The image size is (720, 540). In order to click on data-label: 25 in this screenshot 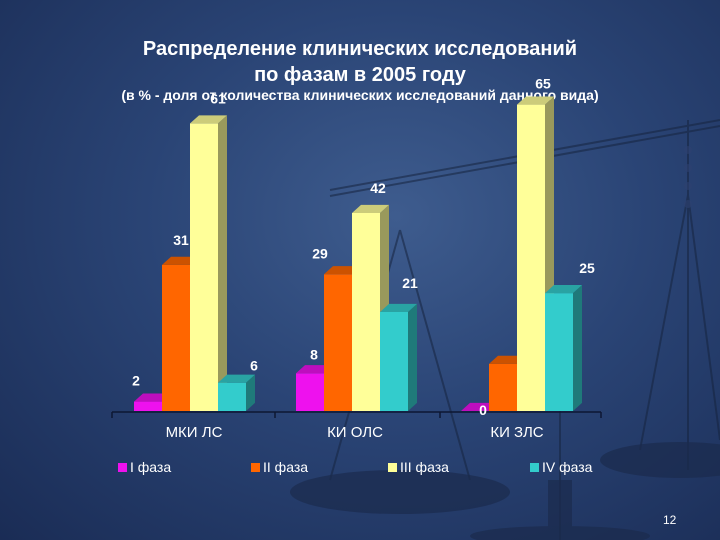, I will do `click(587, 268)`.